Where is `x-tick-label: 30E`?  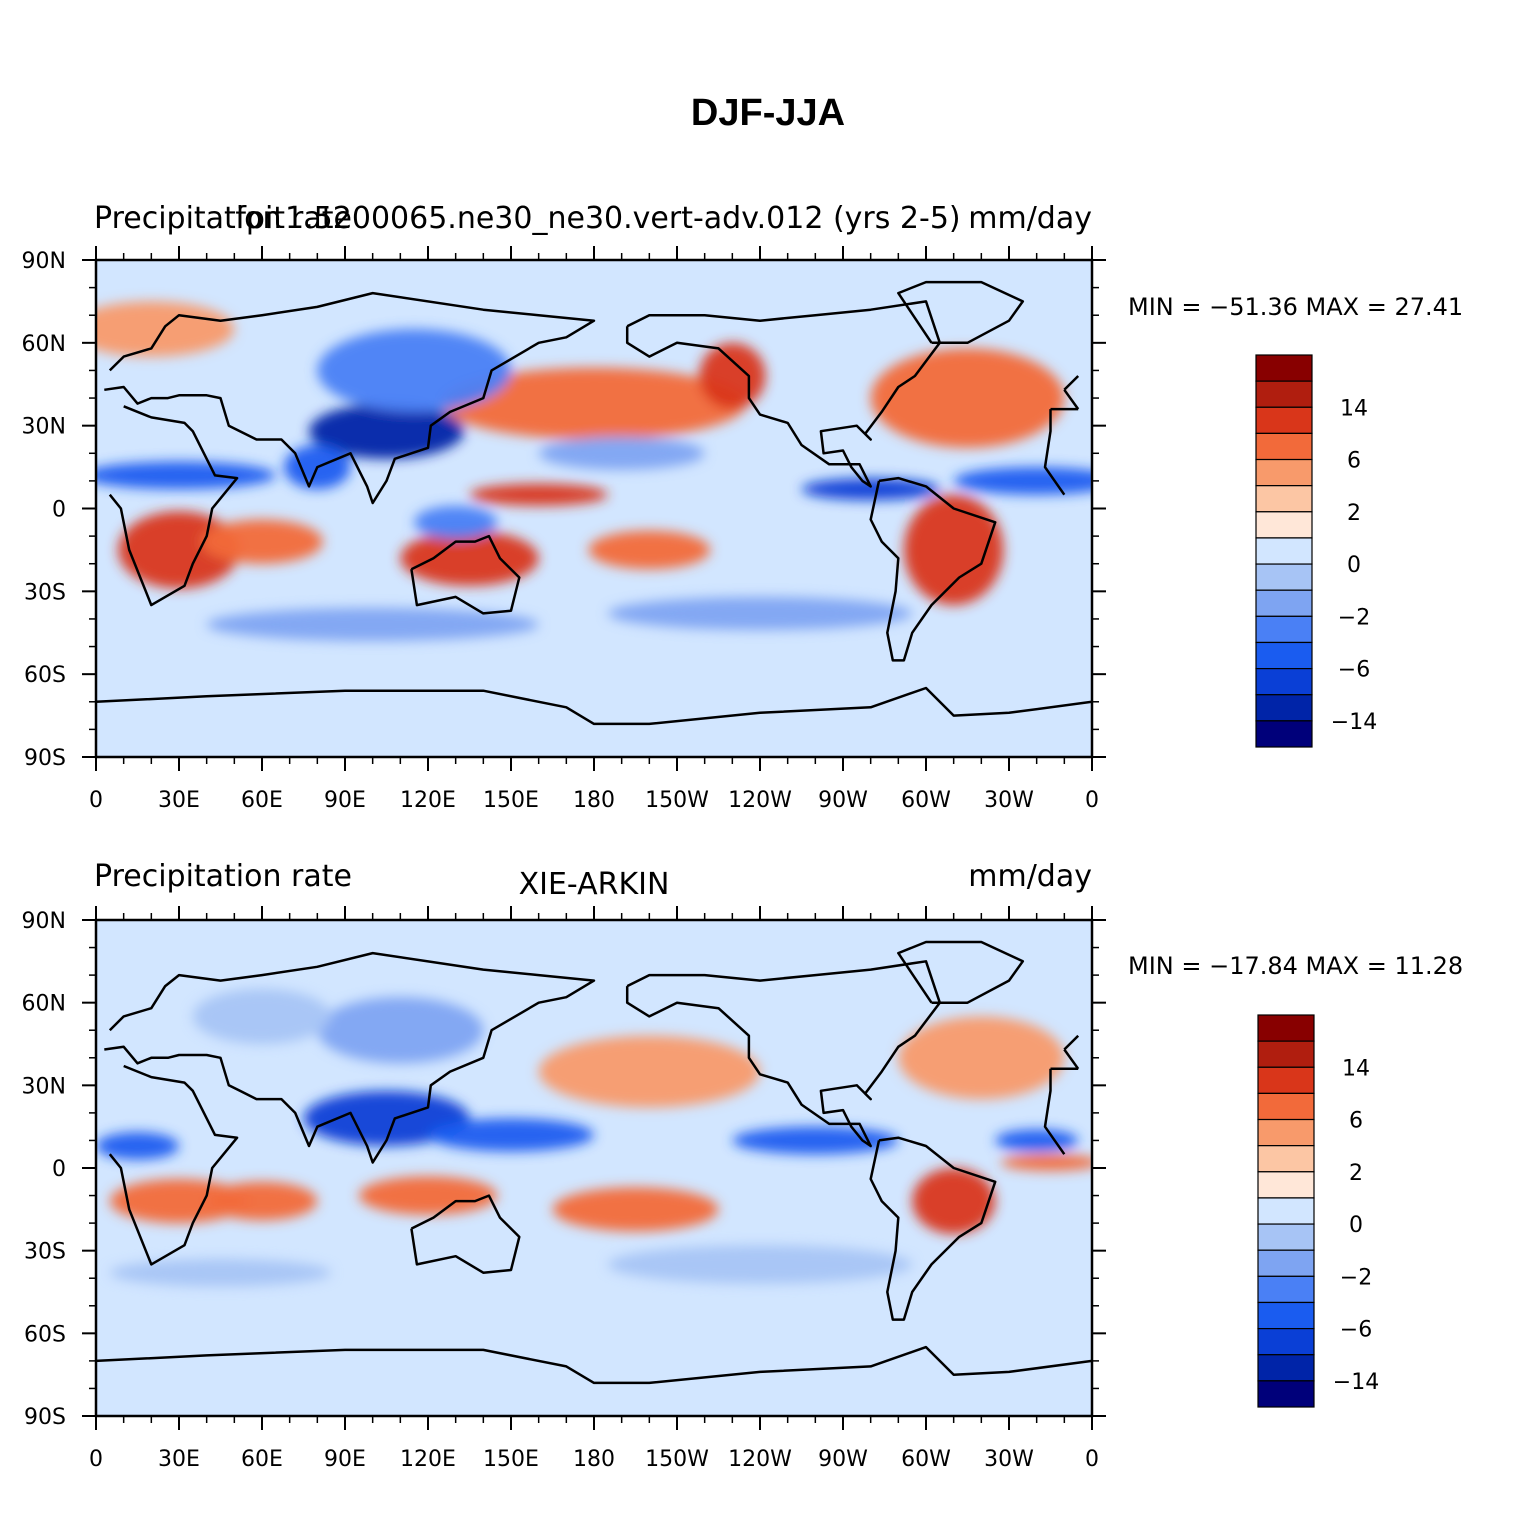
x-tick-label: 30E is located at coordinates (179, 800).